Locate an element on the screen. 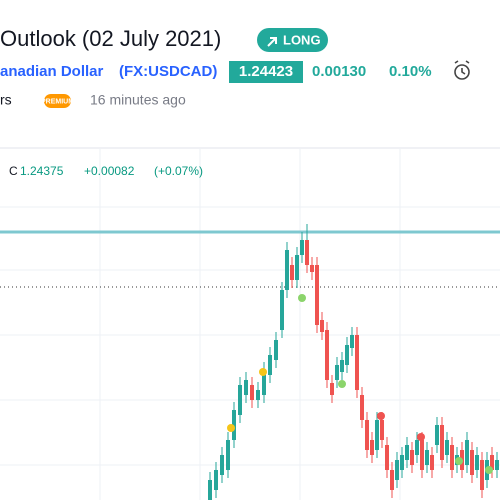 The width and height of the screenshot is (500, 500). long-badge: LONG is located at coordinates (292, 40).